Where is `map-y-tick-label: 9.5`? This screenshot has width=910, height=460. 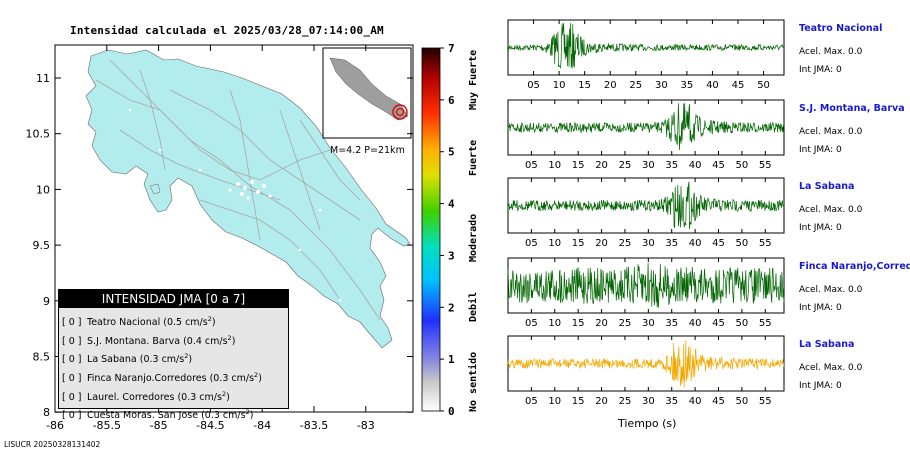
map-y-tick-label: 9.5 is located at coordinates (42, 245).